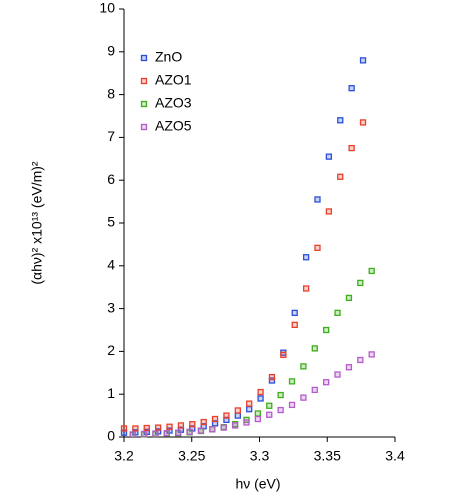 This screenshot has width=474, height=504. I want to click on legend-label: AZO5, so click(173, 126).